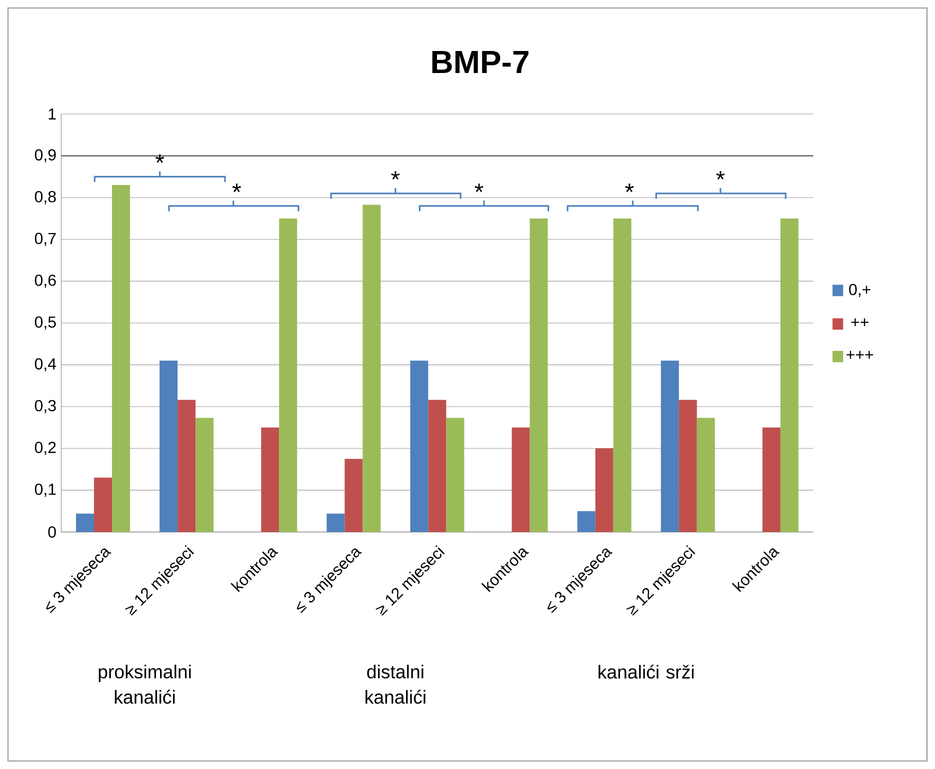  Describe the element at coordinates (45, 449) in the screenshot. I see `y-tick-label: 0,2` at that location.